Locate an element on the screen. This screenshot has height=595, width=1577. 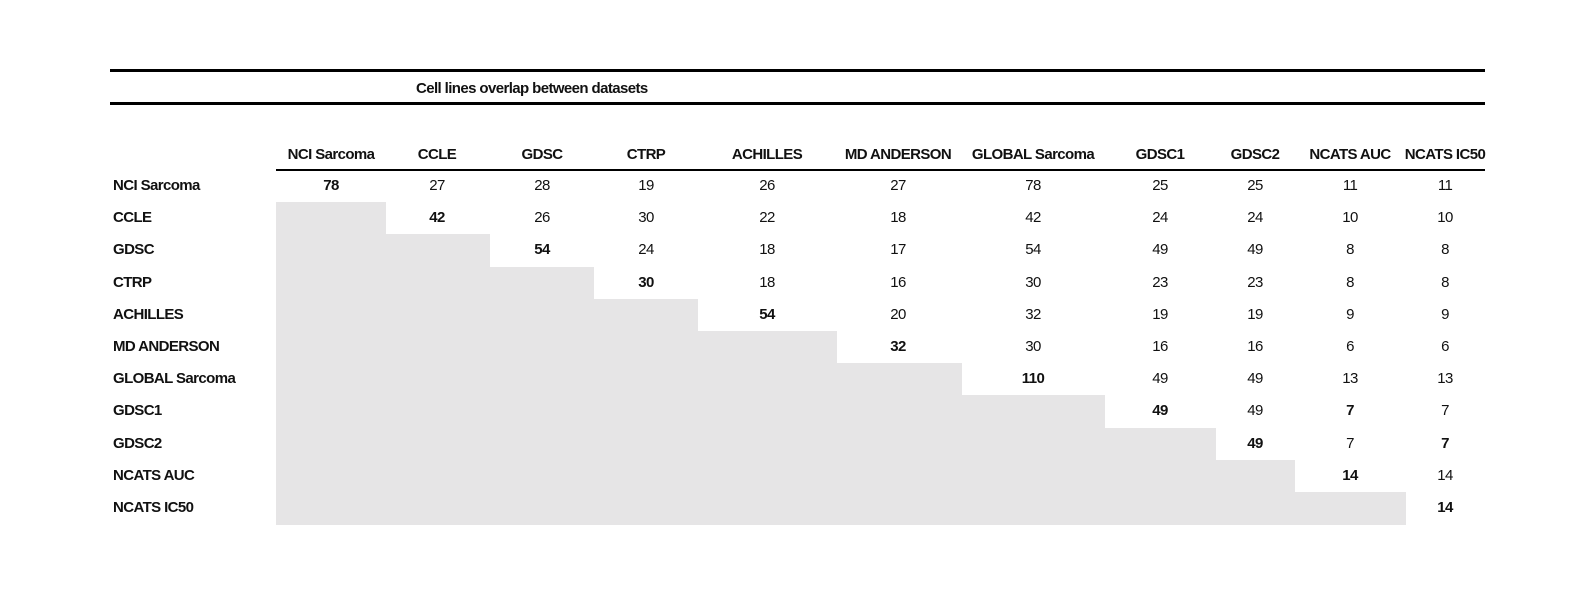
column-header: MD ANDERSON is located at coordinates (898, 154).